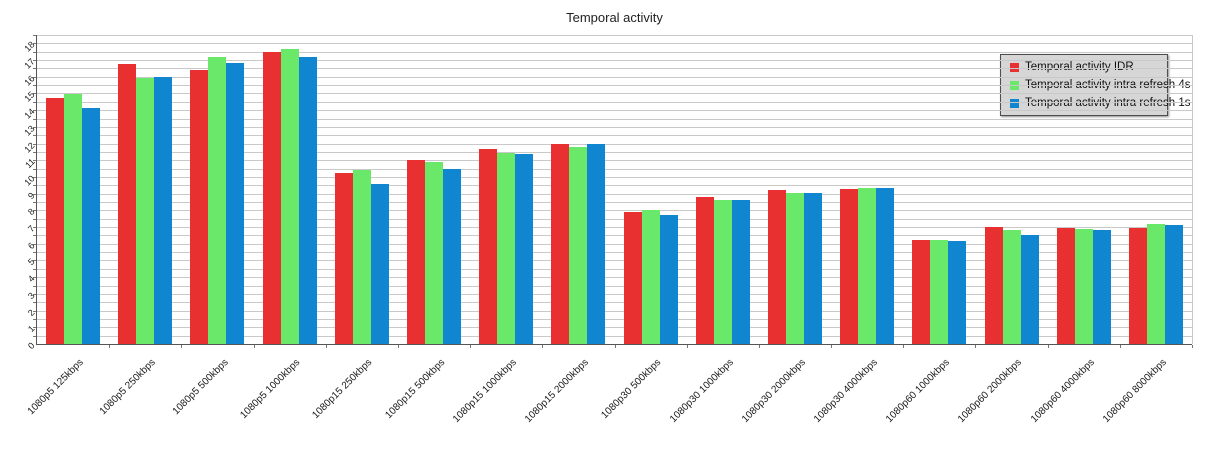 Image resolution: width=1215 pixels, height=449 pixels. What do you see at coordinates (270, 389) in the screenshot?
I see `x-axis-label: 1080p5 1000kbps` at bounding box center [270, 389].